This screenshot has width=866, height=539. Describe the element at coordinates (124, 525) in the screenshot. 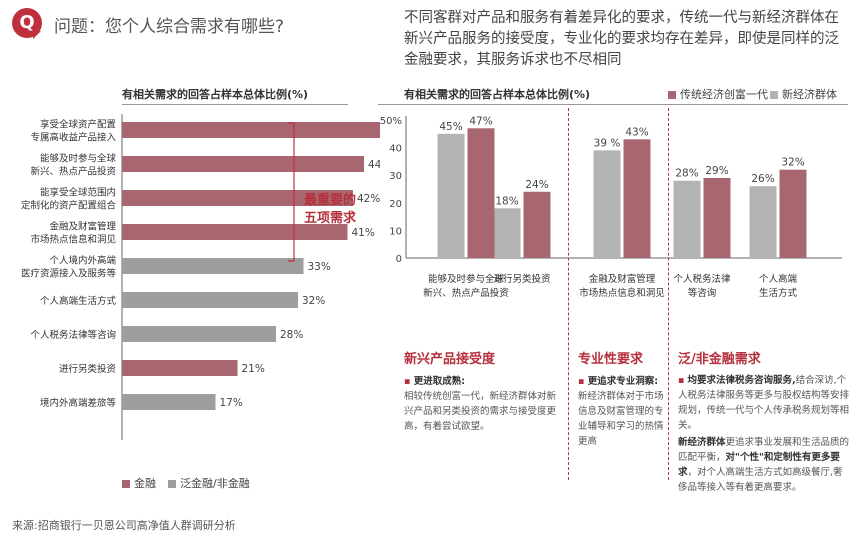

I see `source-note: 来源:招商银行一贝恩公司高净值人群调研分析` at that location.